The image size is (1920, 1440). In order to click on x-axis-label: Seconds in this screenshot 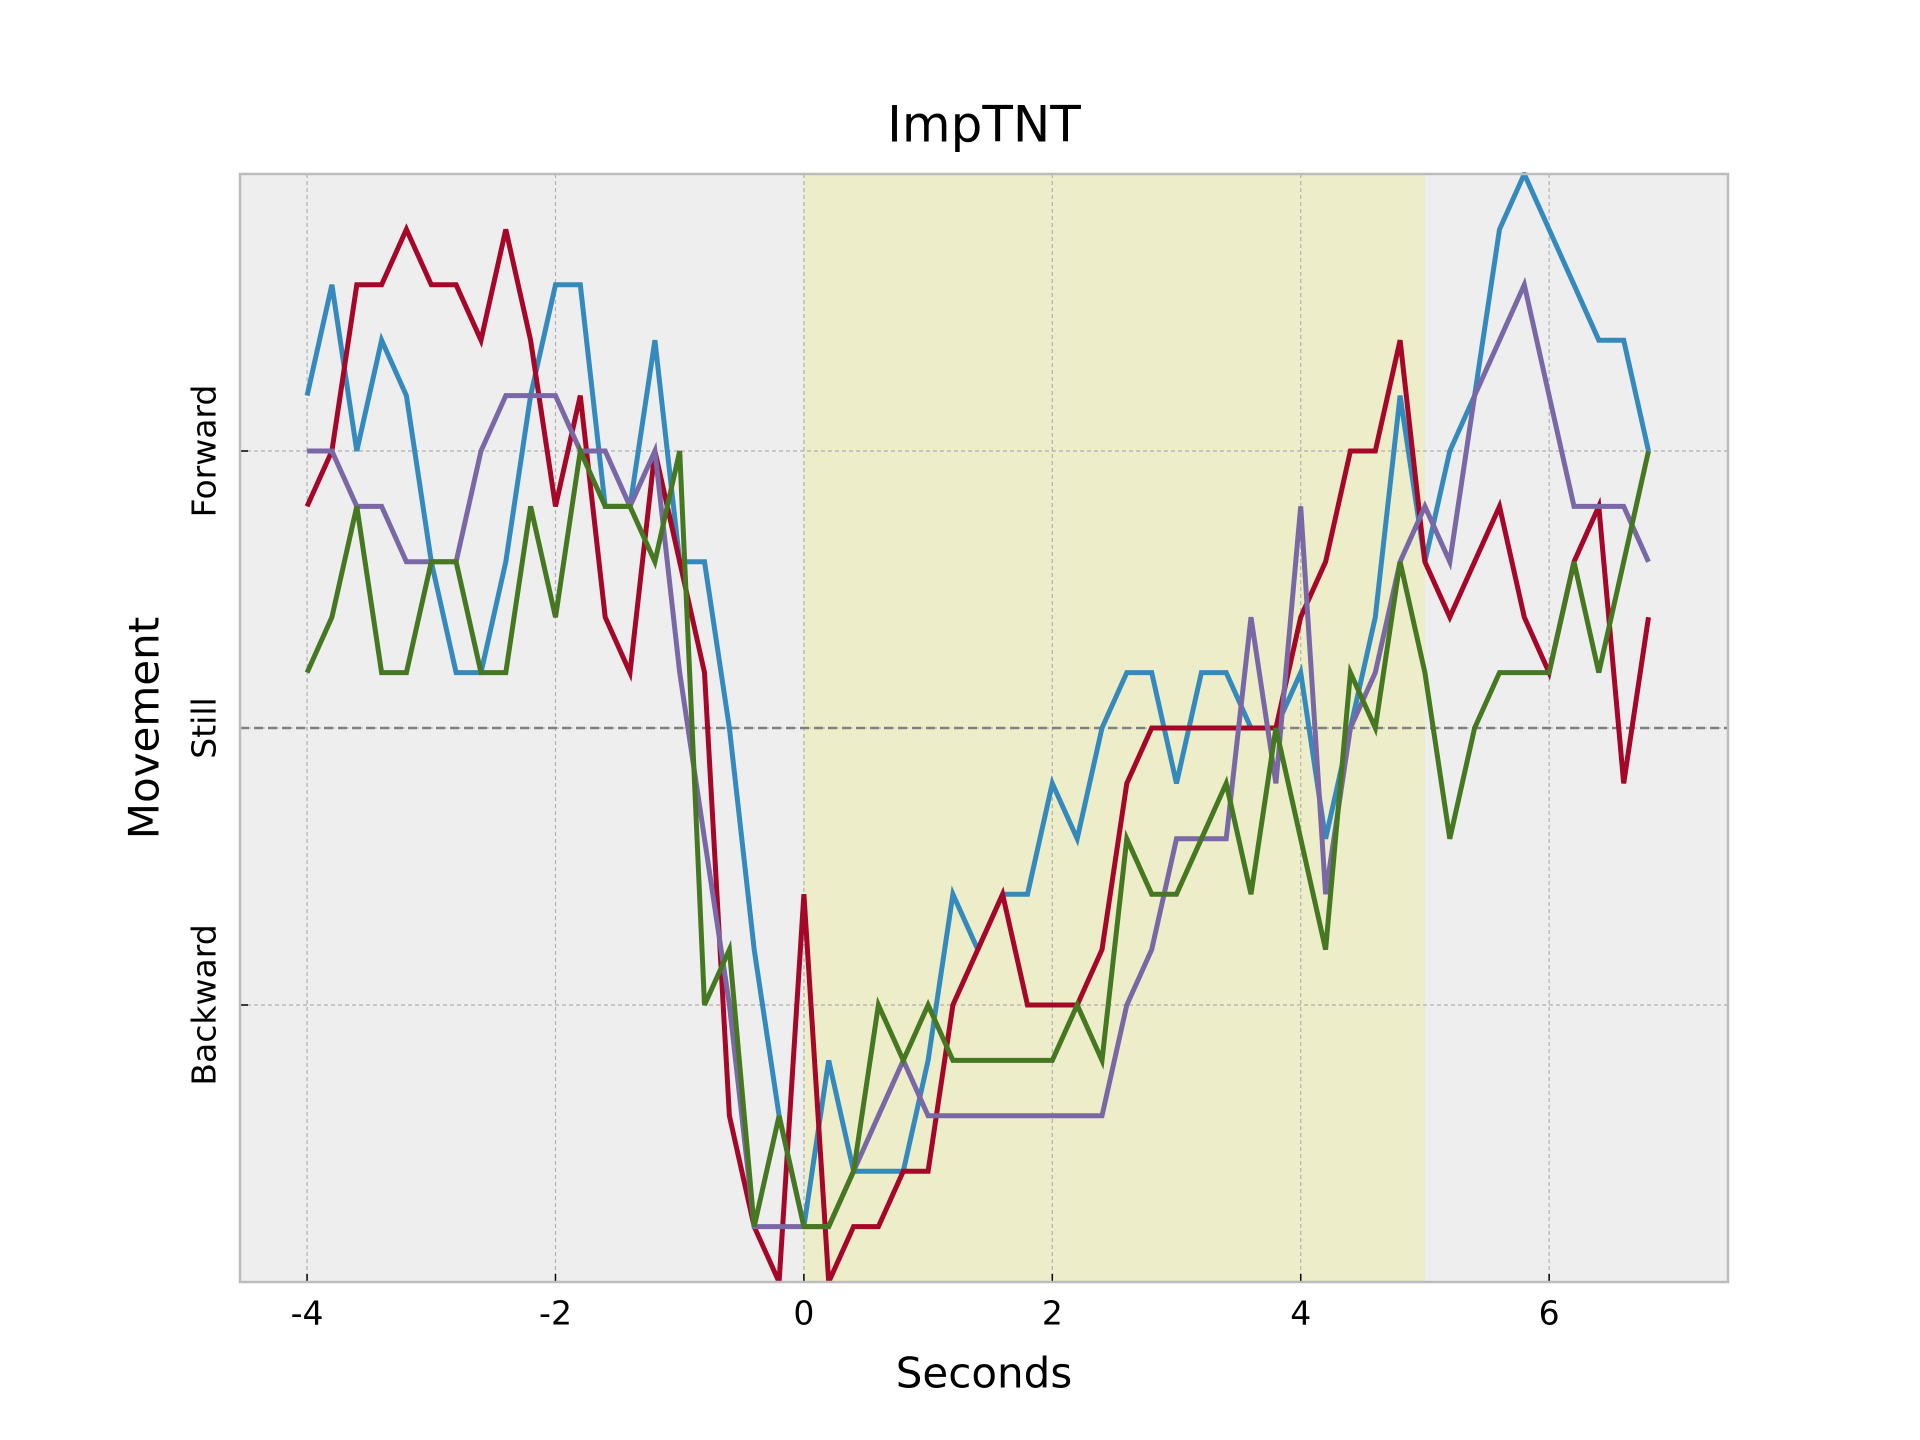, I will do `click(984, 1373)`.